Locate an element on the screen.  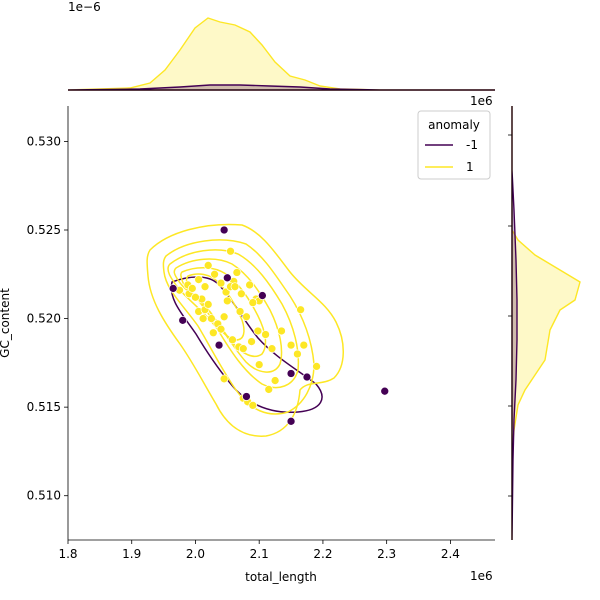
y-tick-label: 0.525 is located at coordinates (44, 230).